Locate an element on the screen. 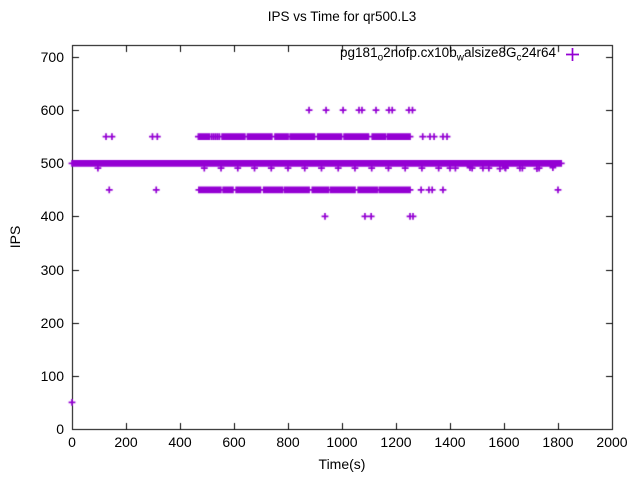 The width and height of the screenshot is (640, 480). legend-label: pg181o2nofp.cx10bwalsize8Gc24r64 is located at coordinates (448, 54).